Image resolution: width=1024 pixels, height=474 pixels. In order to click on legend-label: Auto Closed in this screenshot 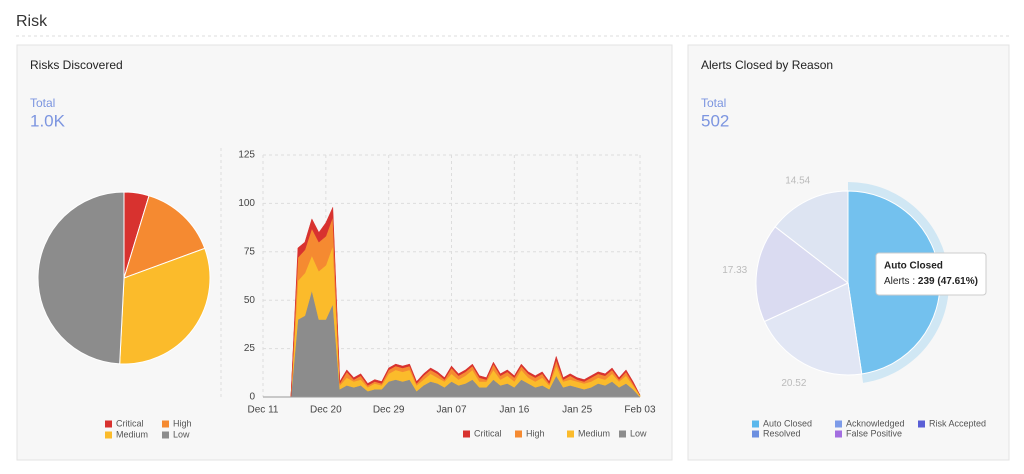, I will do `click(787, 423)`.